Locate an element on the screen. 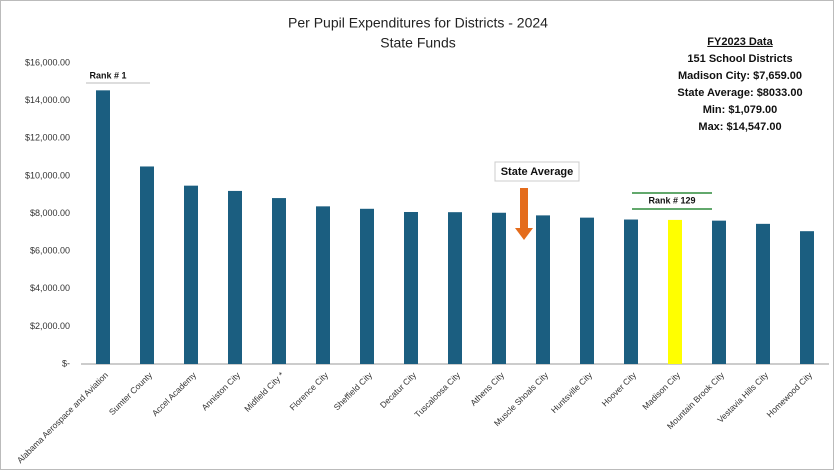 This screenshot has height=471, width=835. y-tick-label: $12,000.00 is located at coordinates (47, 138).